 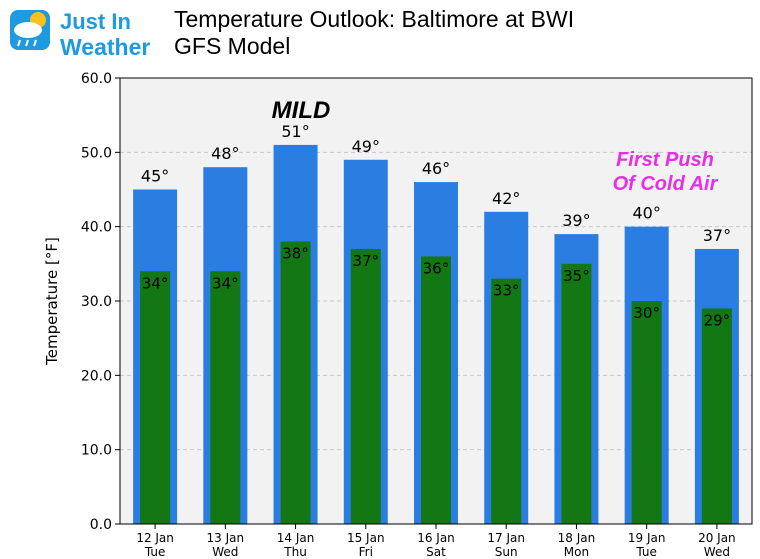 I want to click on high-temp-label: 40°, so click(x=646, y=213).